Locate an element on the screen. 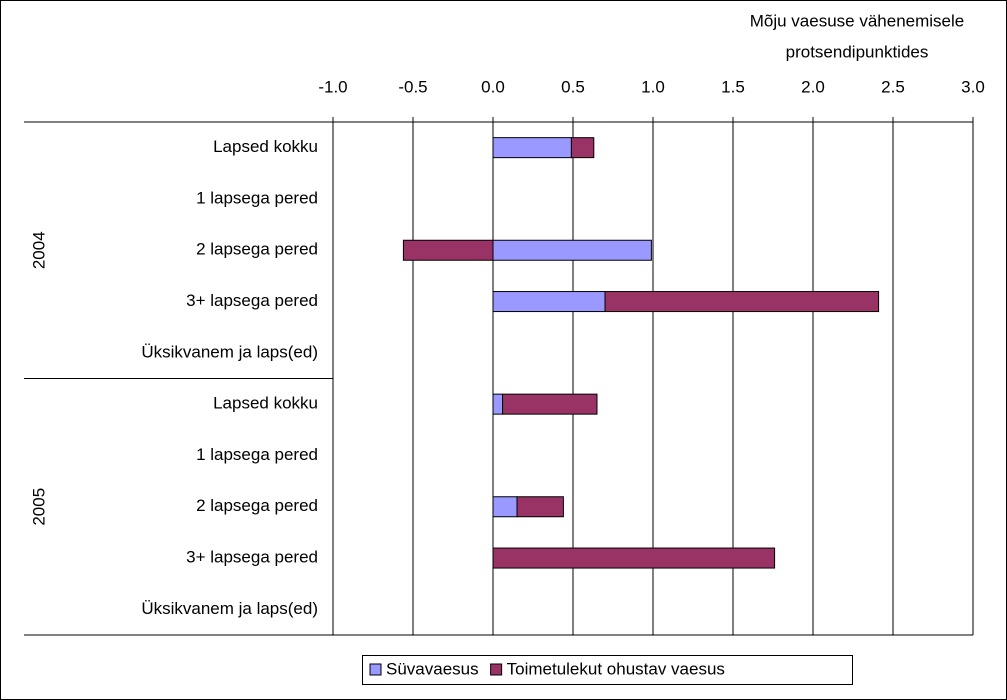  x-tick-label: 0.5 is located at coordinates (573, 86).